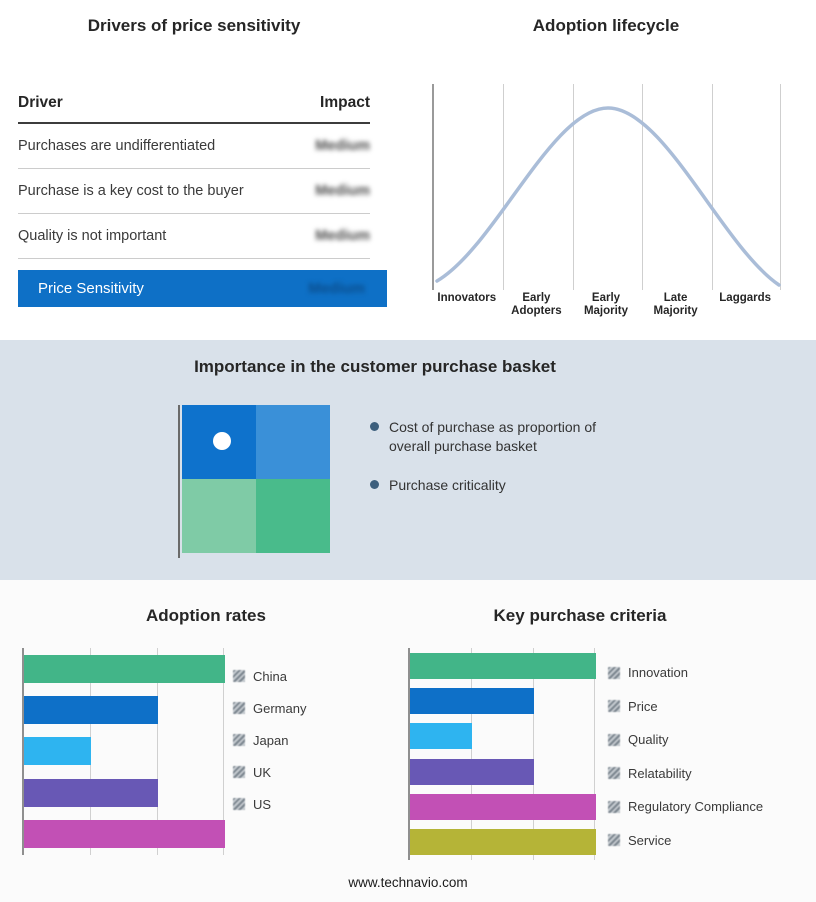  I want to click on adoption-rates-title: Adoption rates, so click(206, 615).